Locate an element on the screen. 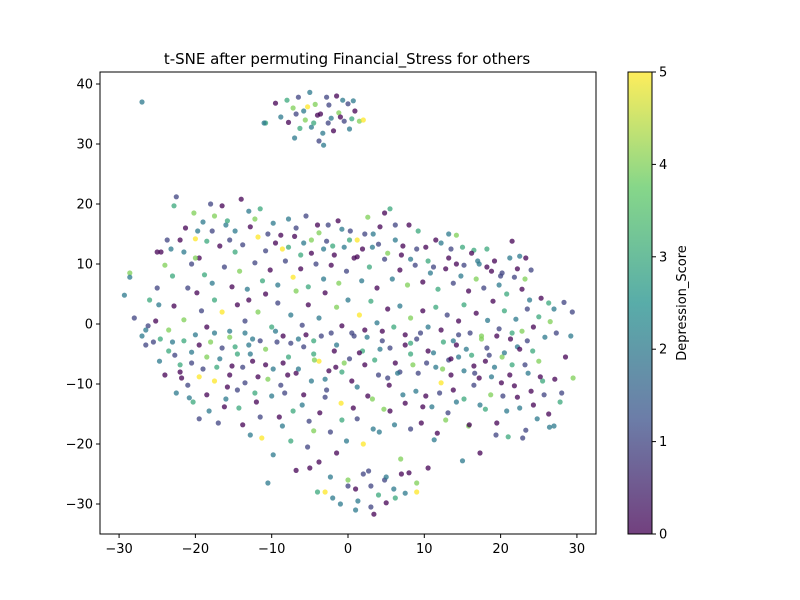 The width and height of the screenshot is (800, 600). y-axis: −30 −20 −10 0 10 20 30 40 is located at coordinates (83, 295).